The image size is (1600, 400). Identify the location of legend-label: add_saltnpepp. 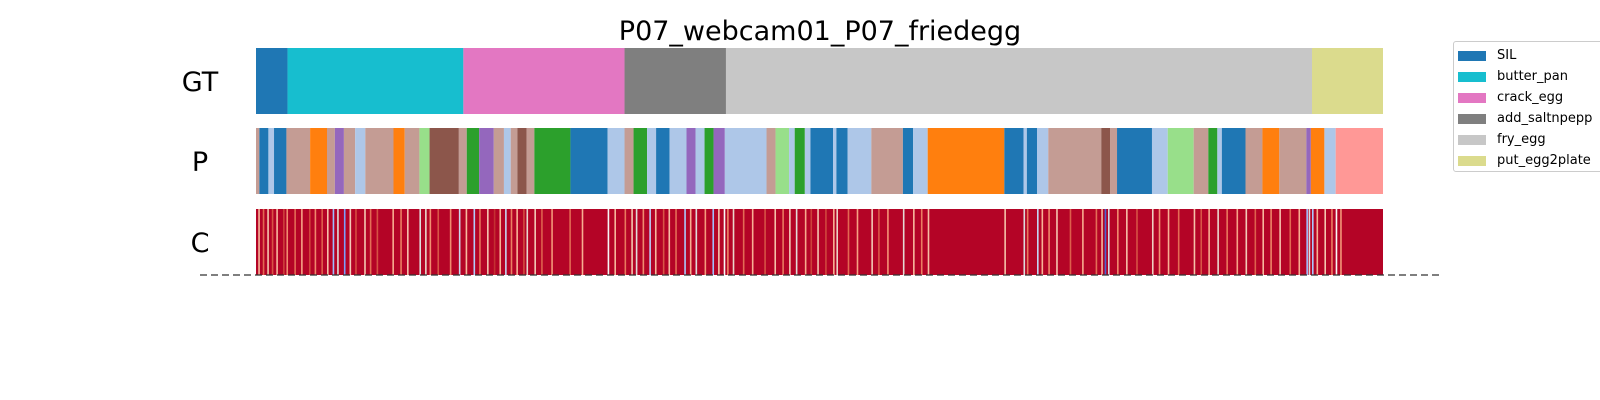
(1545, 118).